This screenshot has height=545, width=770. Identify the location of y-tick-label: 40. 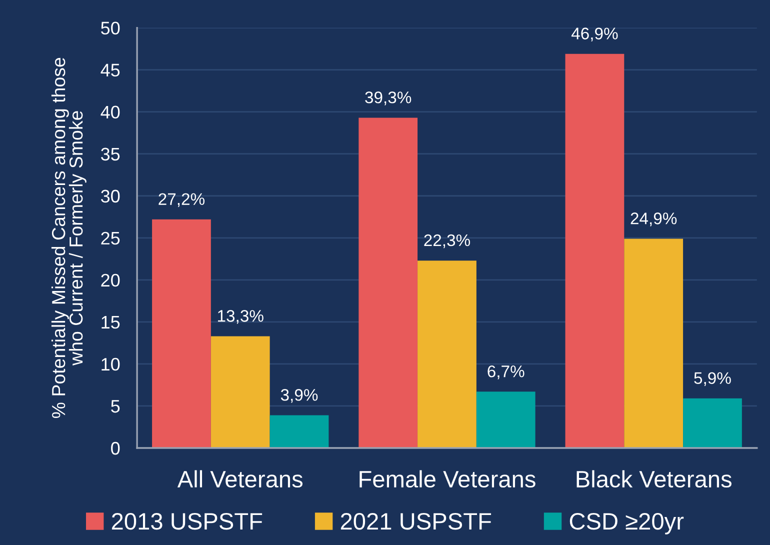
(110, 112).